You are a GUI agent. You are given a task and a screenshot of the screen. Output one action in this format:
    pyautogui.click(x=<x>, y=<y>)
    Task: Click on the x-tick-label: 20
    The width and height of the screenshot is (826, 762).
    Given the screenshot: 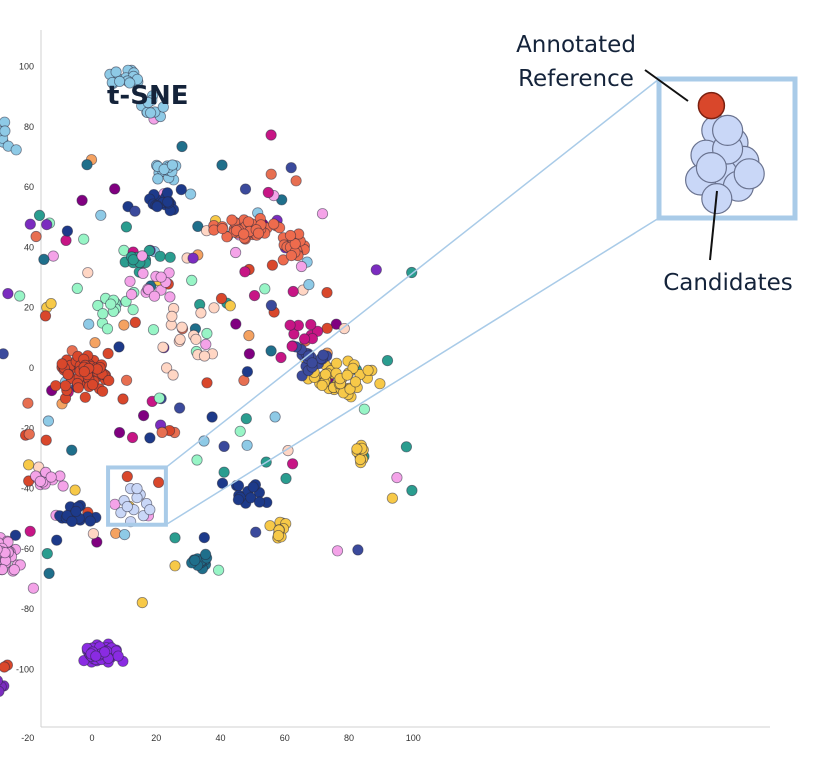 What is the action you would take?
    pyautogui.click(x=156, y=738)
    